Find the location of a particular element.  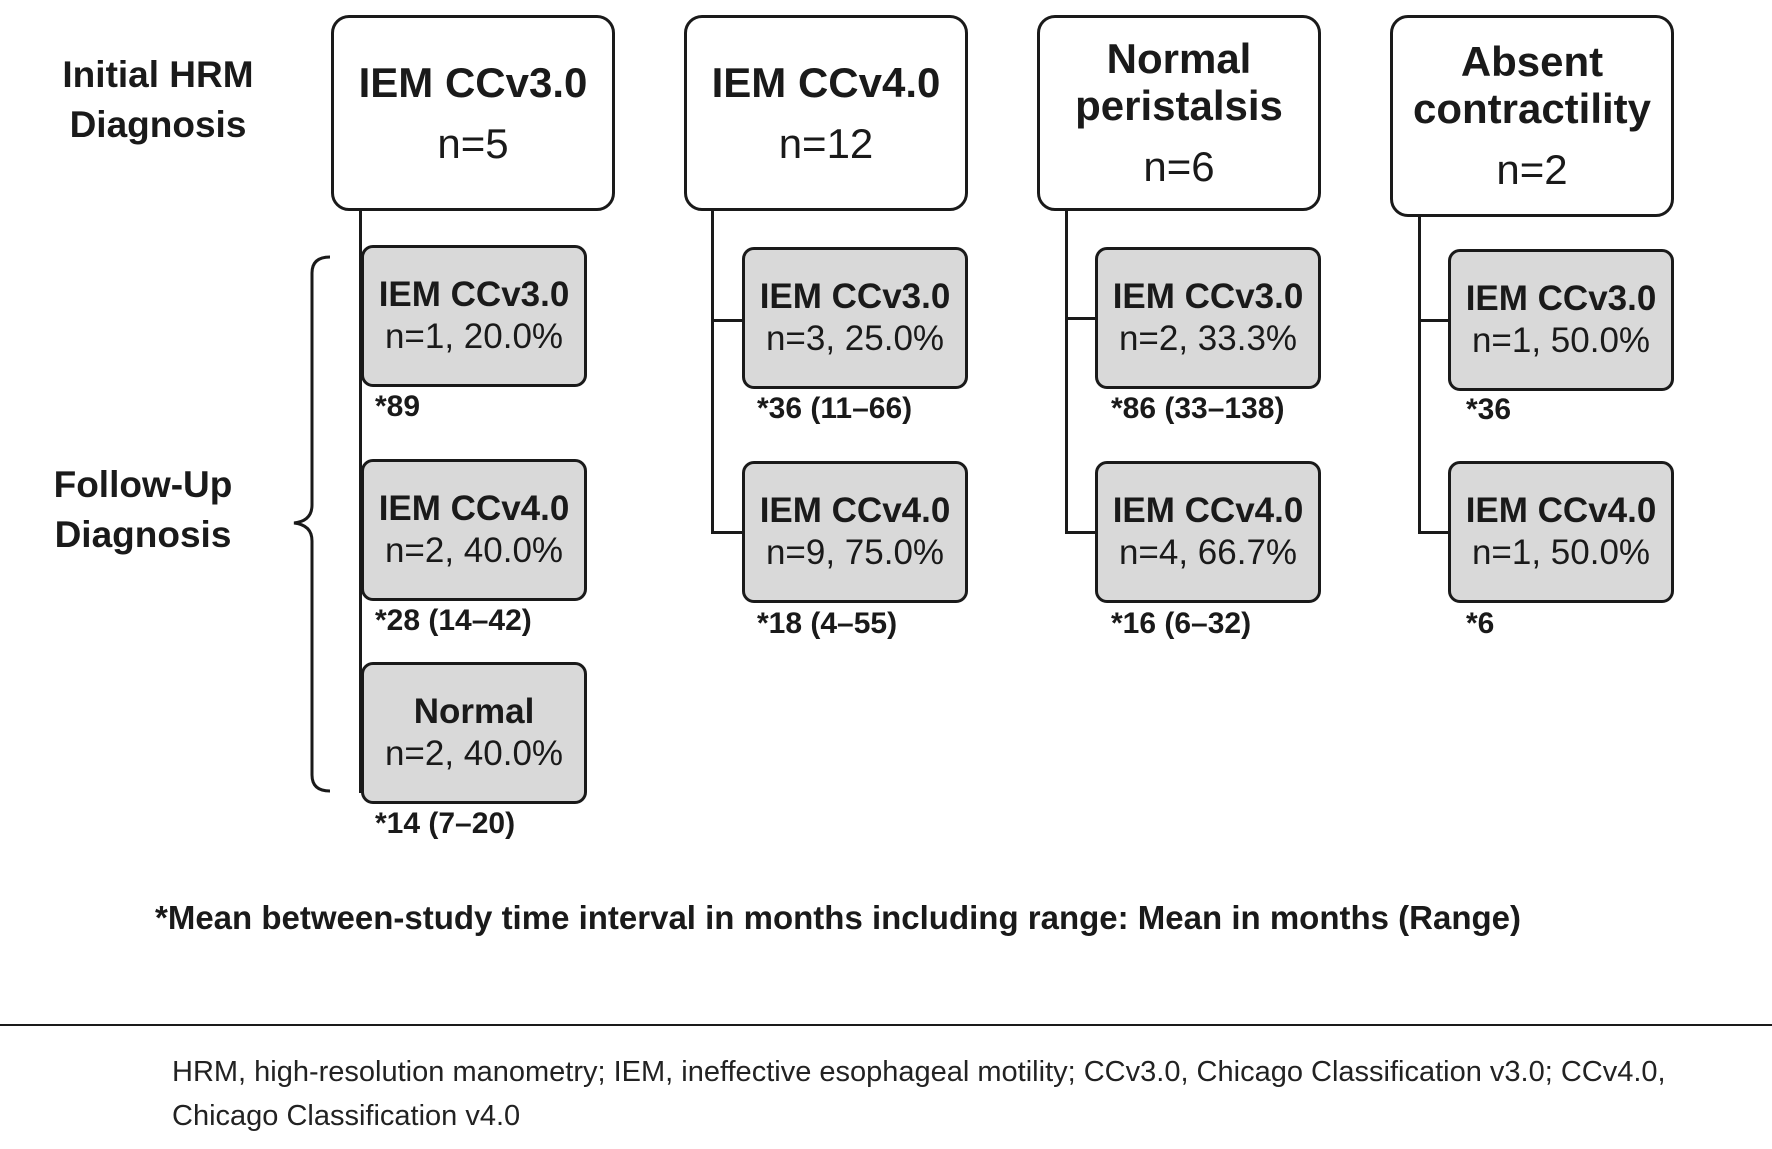

interval-label: *6 is located at coordinates (1480, 623).